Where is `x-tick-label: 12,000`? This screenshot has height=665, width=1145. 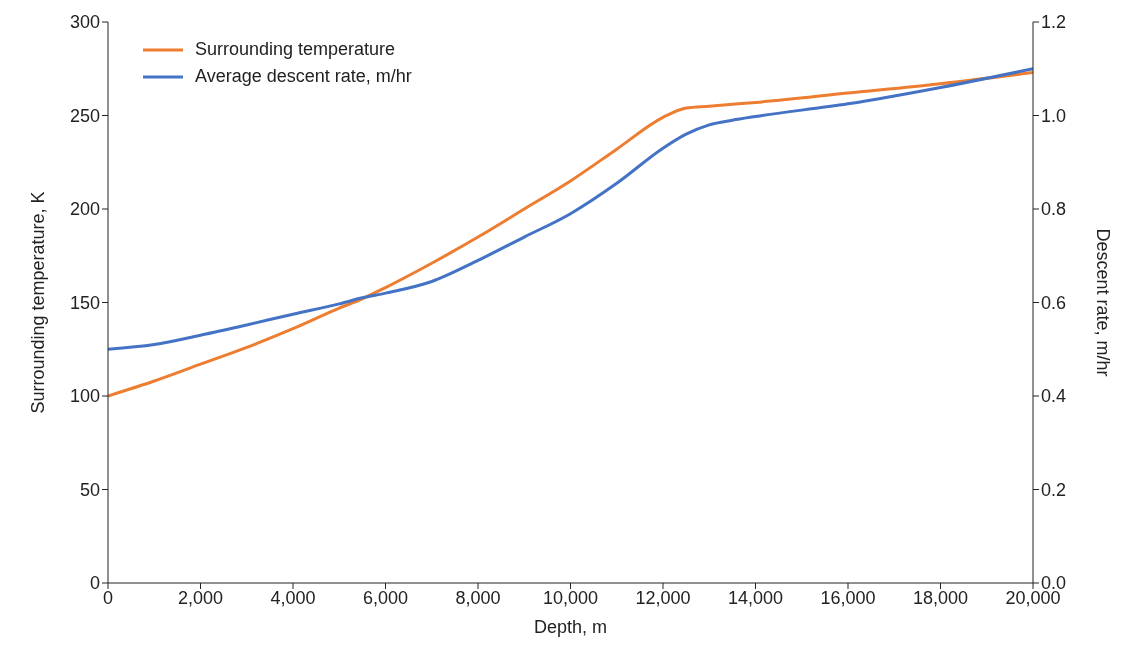
x-tick-label: 12,000 is located at coordinates (663, 597).